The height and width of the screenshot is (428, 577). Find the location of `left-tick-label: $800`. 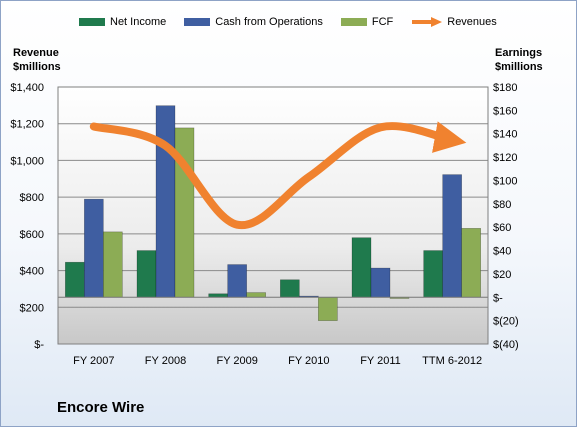

left-tick-label: $800 is located at coordinates (32, 198).